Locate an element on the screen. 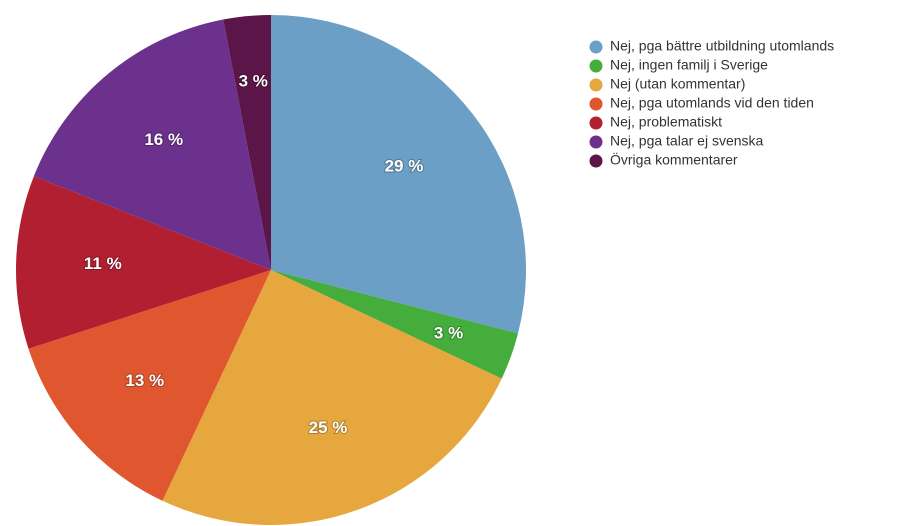 The height and width of the screenshot is (526, 920). legend-label: Nej, problematiskt is located at coordinates (666, 122).